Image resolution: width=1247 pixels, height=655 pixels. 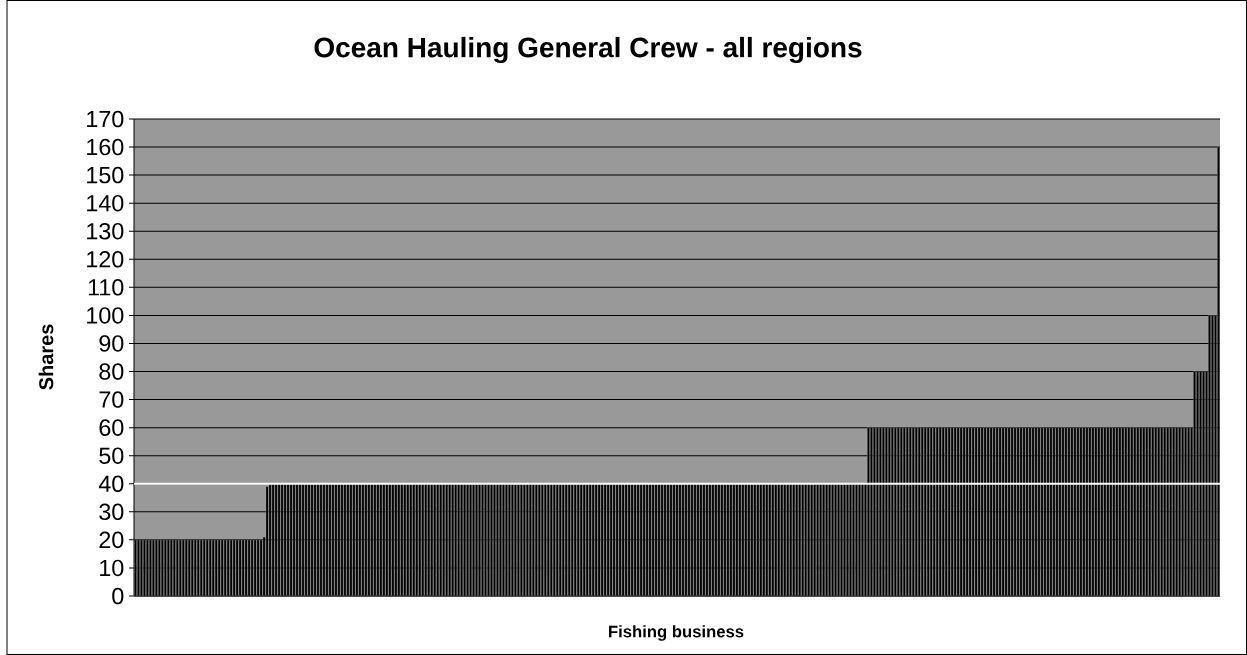 I want to click on y-tick-label: 160, so click(x=105, y=147).